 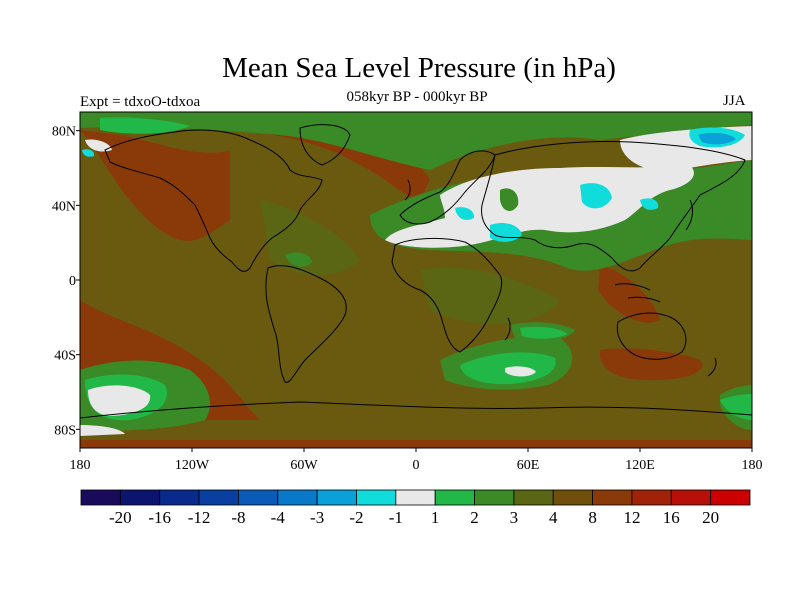 I want to click on lon-tick-label: 60W, so click(x=304, y=465).